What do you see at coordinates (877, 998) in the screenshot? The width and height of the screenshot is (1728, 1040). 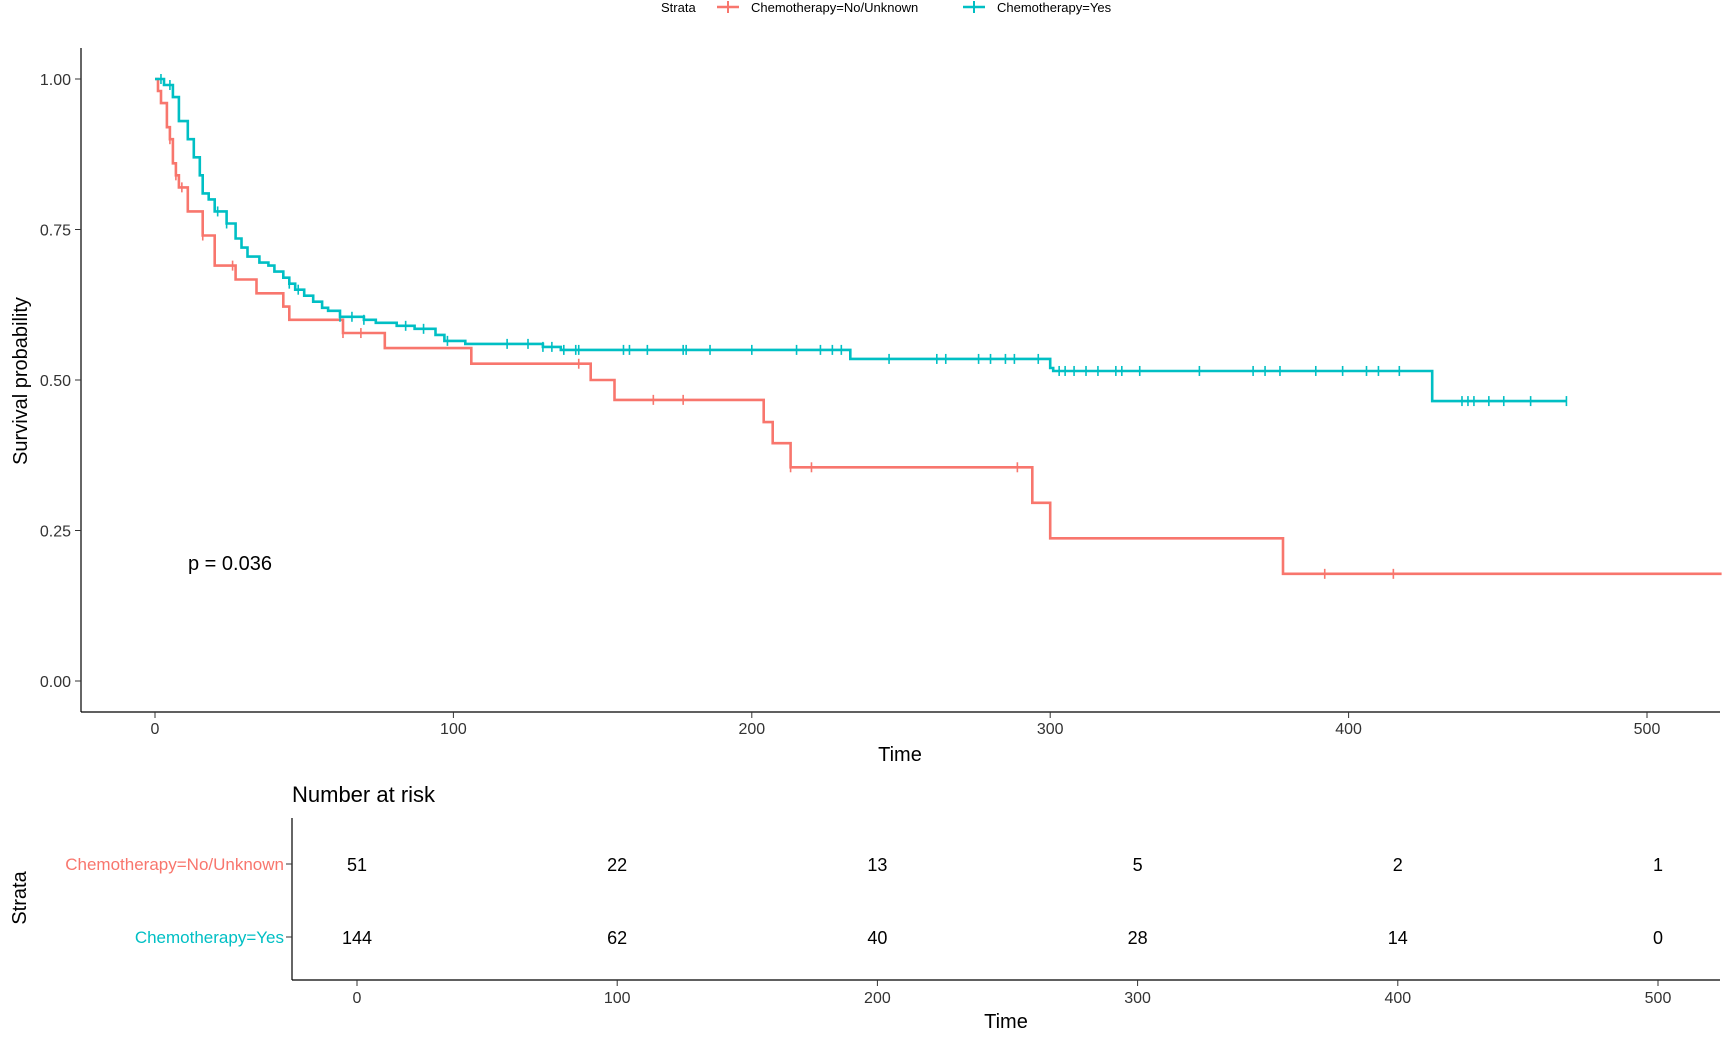 I see `risk-x-tick-label: 200` at bounding box center [877, 998].